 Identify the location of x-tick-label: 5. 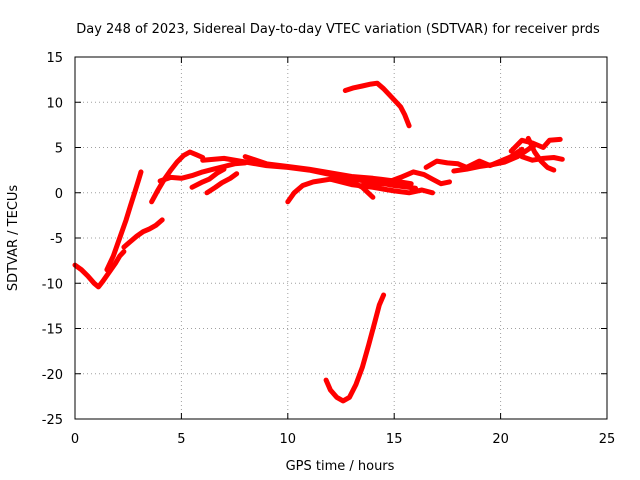
(181, 439).